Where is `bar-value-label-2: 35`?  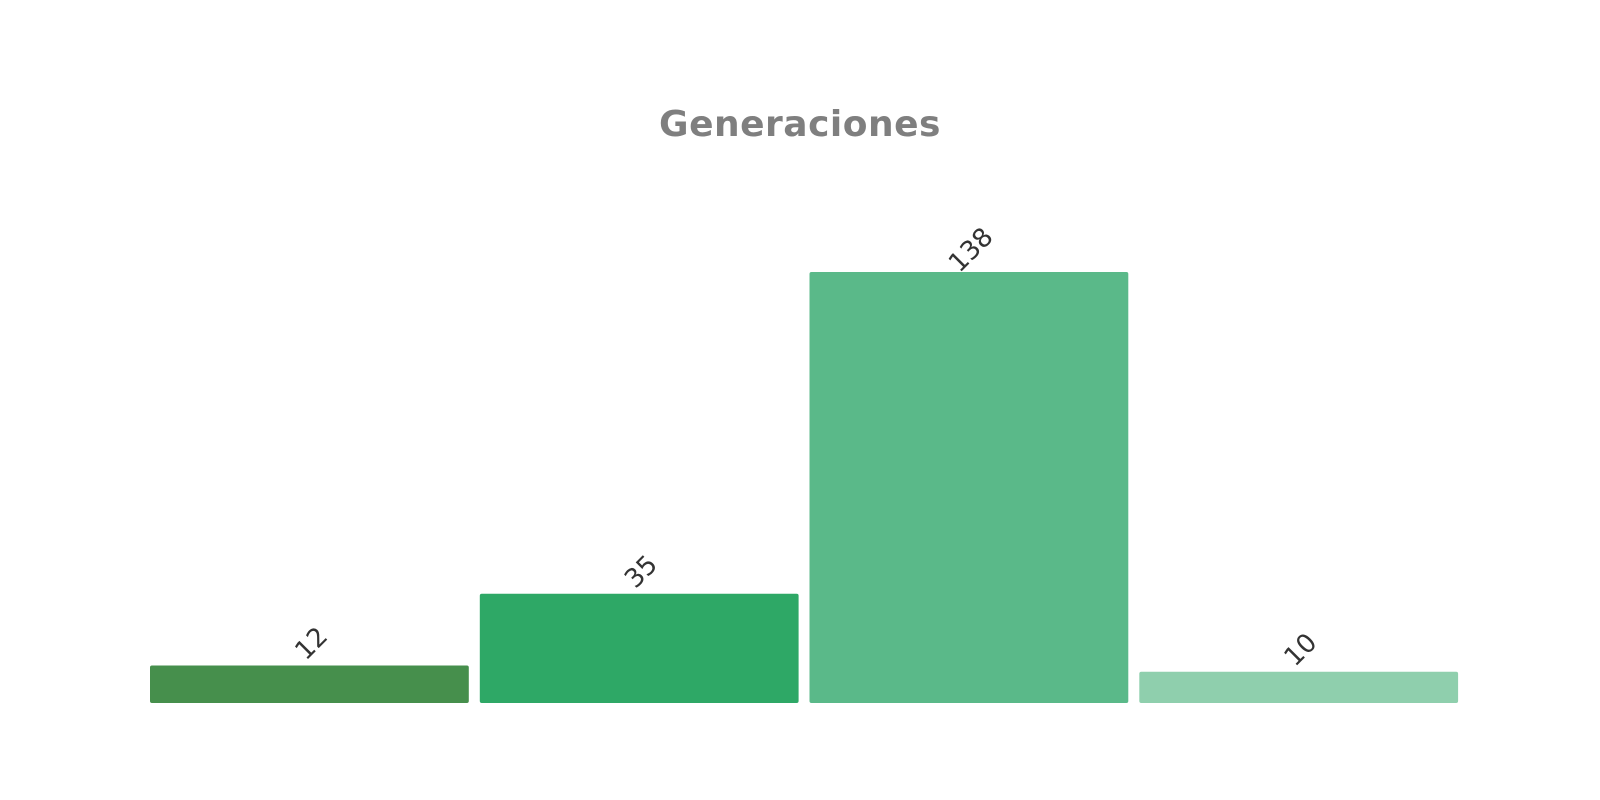
bar-value-label-2: 35 is located at coordinates (641, 572).